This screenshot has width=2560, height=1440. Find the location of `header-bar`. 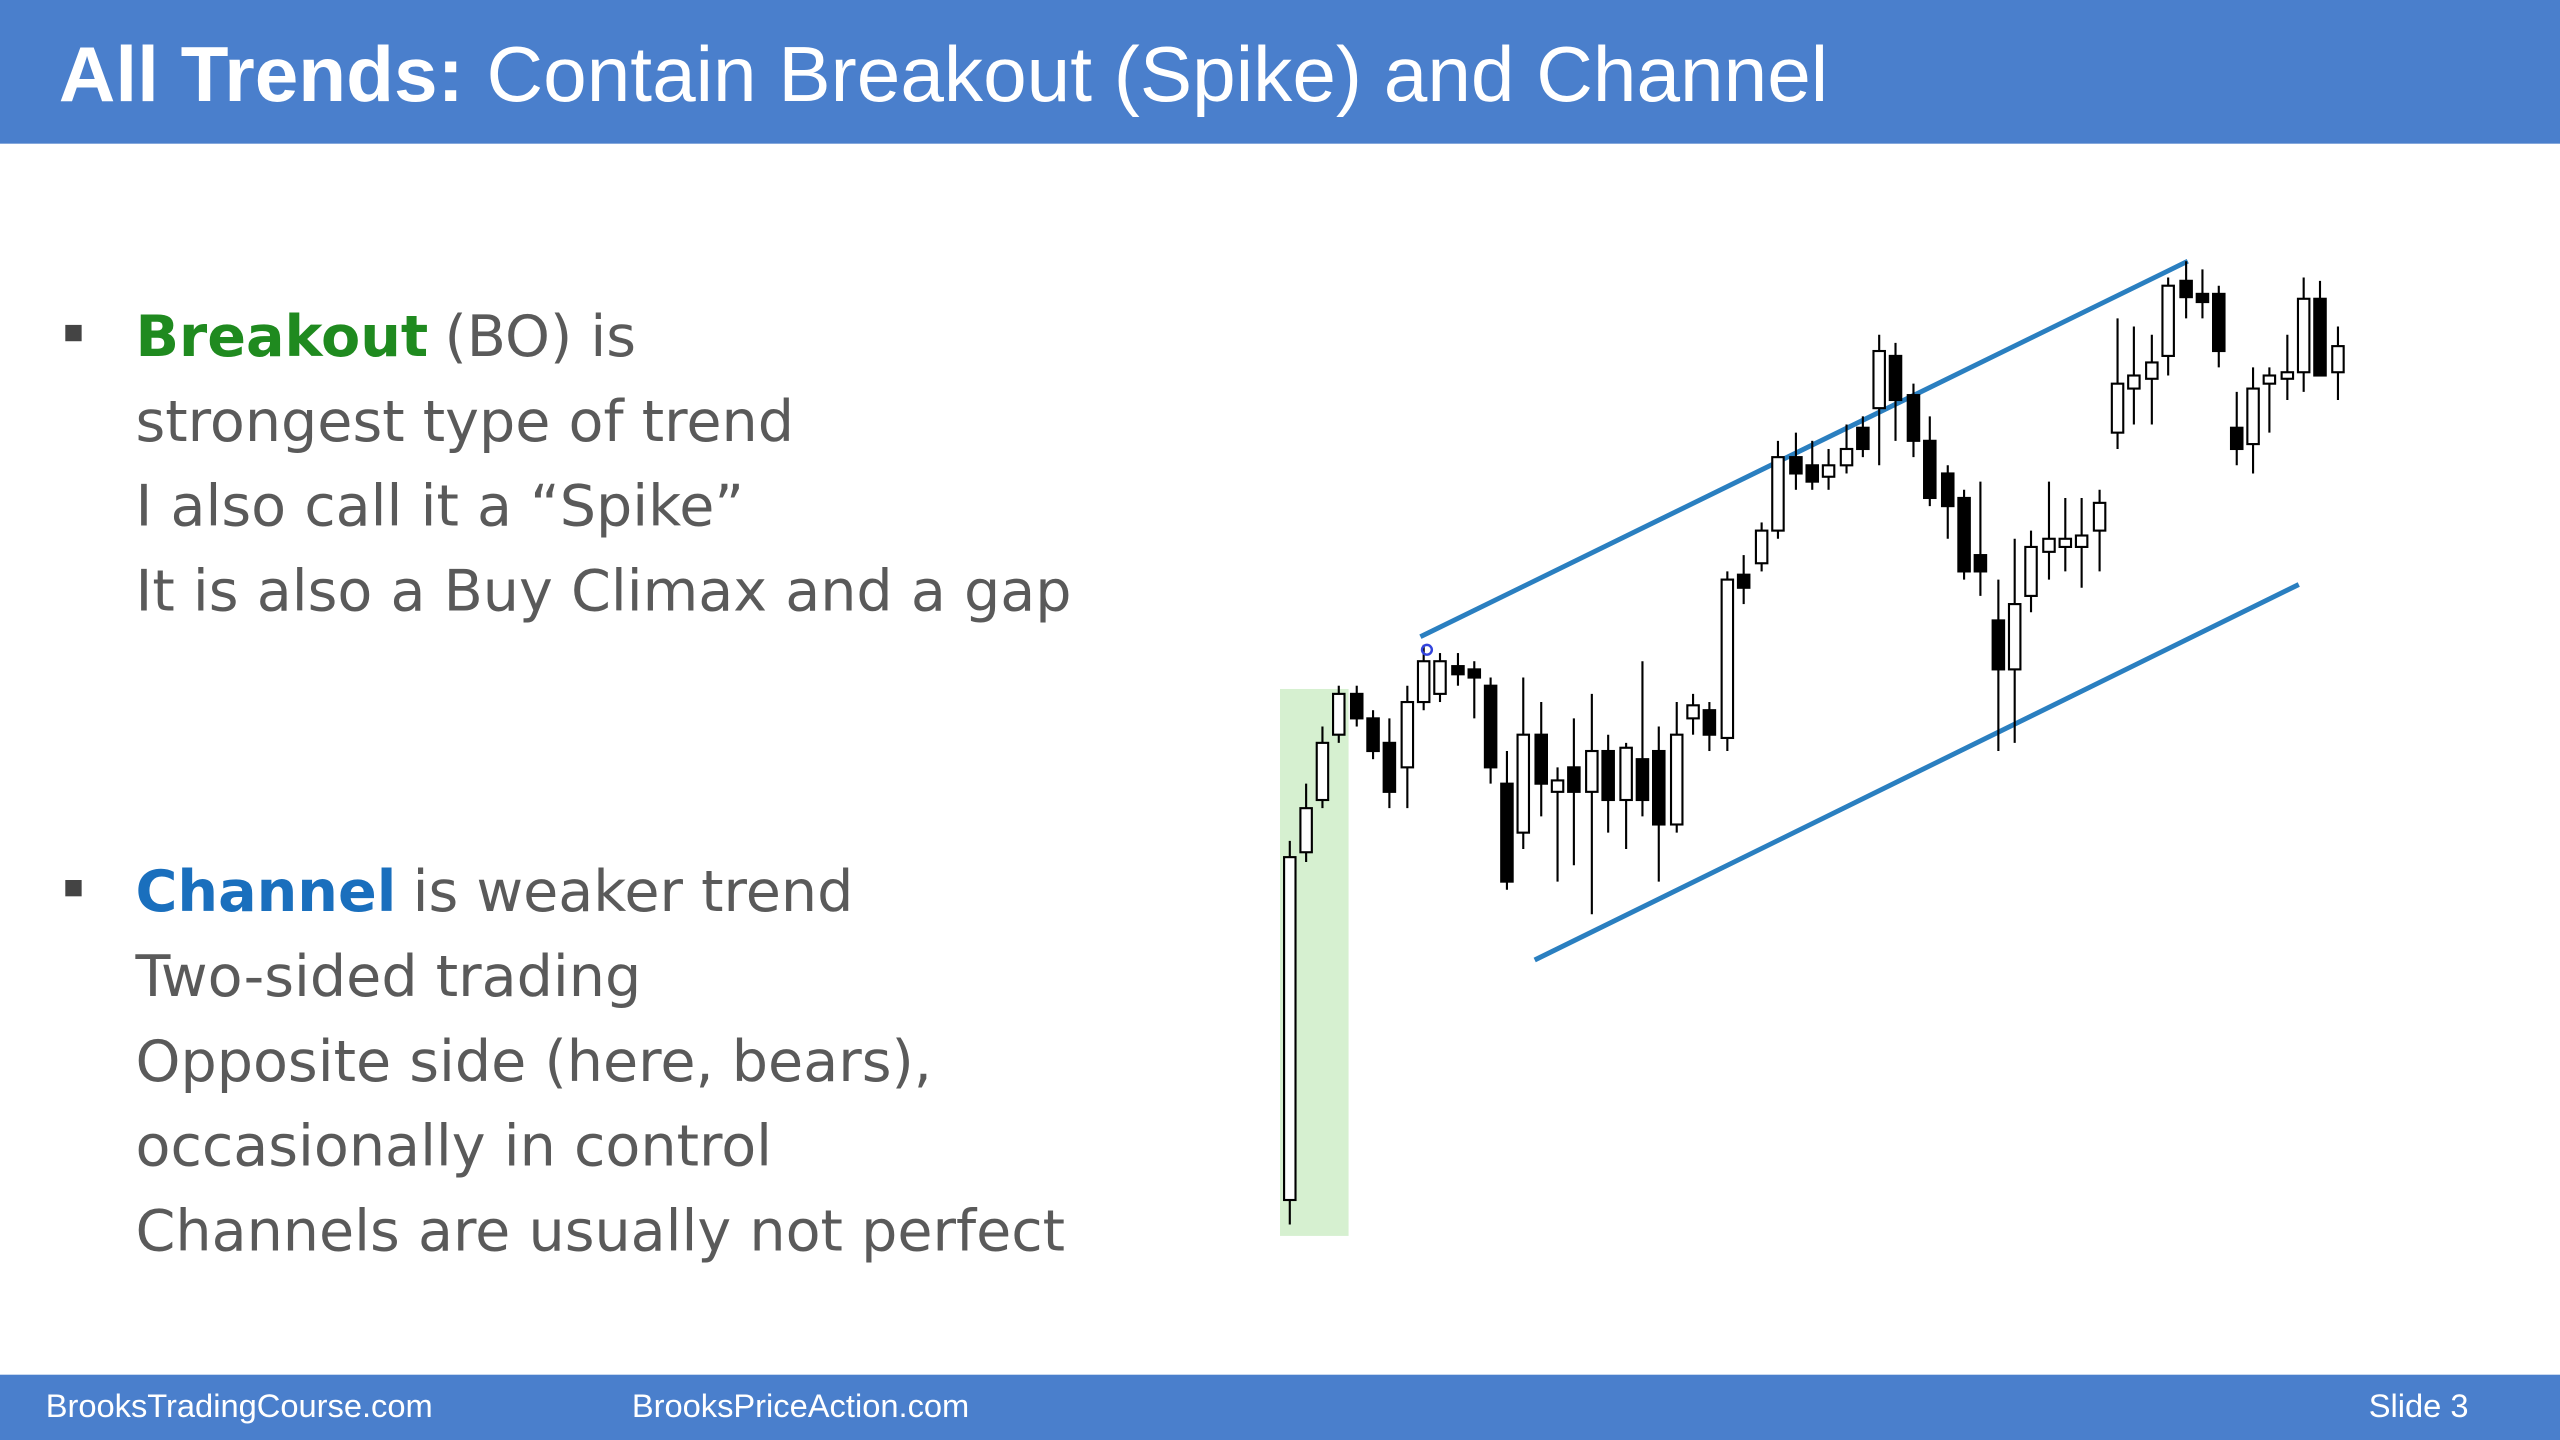

header-bar is located at coordinates (1280, 72).